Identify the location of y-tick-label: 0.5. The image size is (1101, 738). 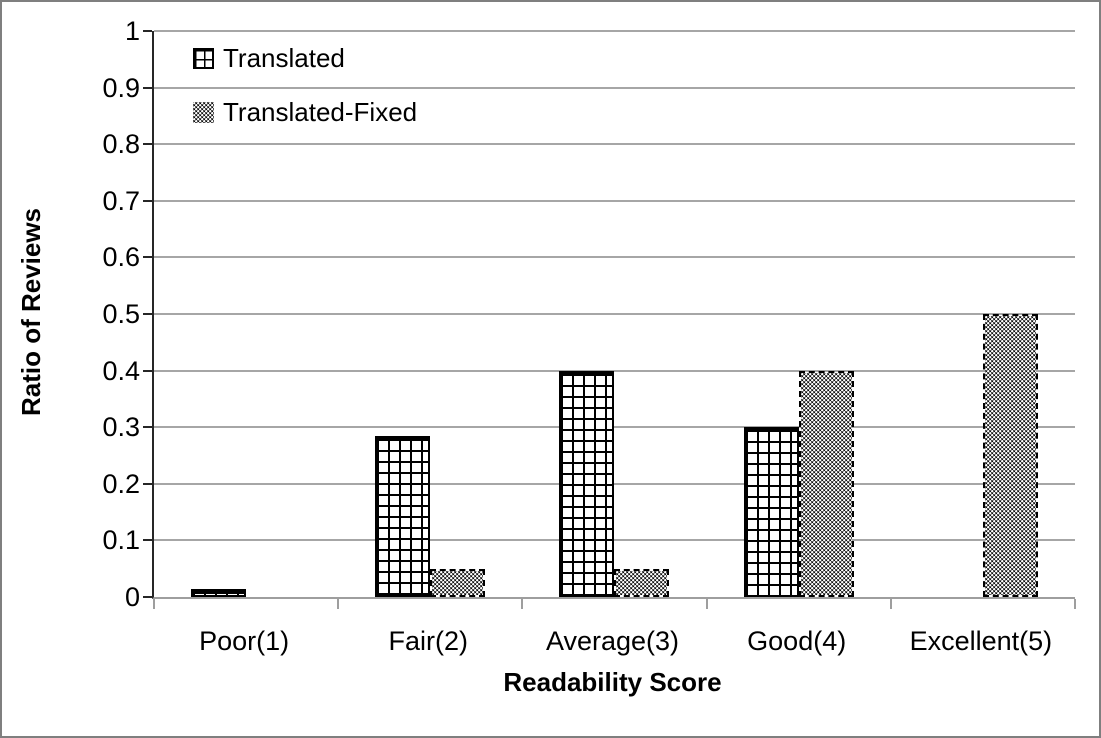
(121, 314).